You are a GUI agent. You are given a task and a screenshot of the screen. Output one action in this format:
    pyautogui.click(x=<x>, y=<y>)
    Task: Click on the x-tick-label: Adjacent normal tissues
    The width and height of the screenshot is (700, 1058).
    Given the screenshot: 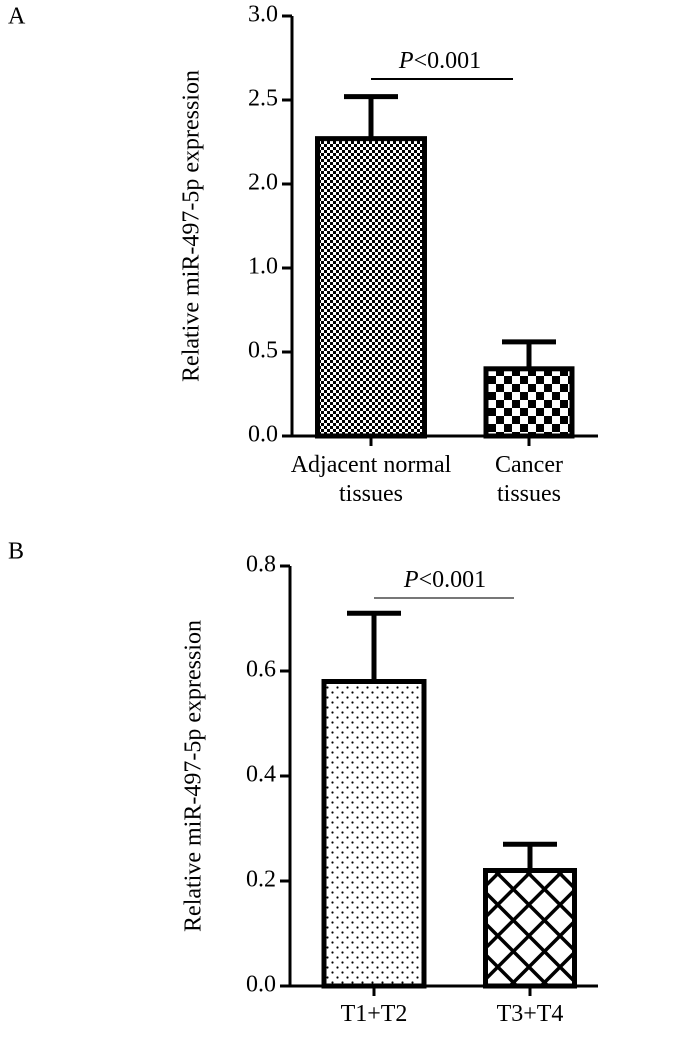 What is the action you would take?
    pyautogui.click(x=371, y=479)
    